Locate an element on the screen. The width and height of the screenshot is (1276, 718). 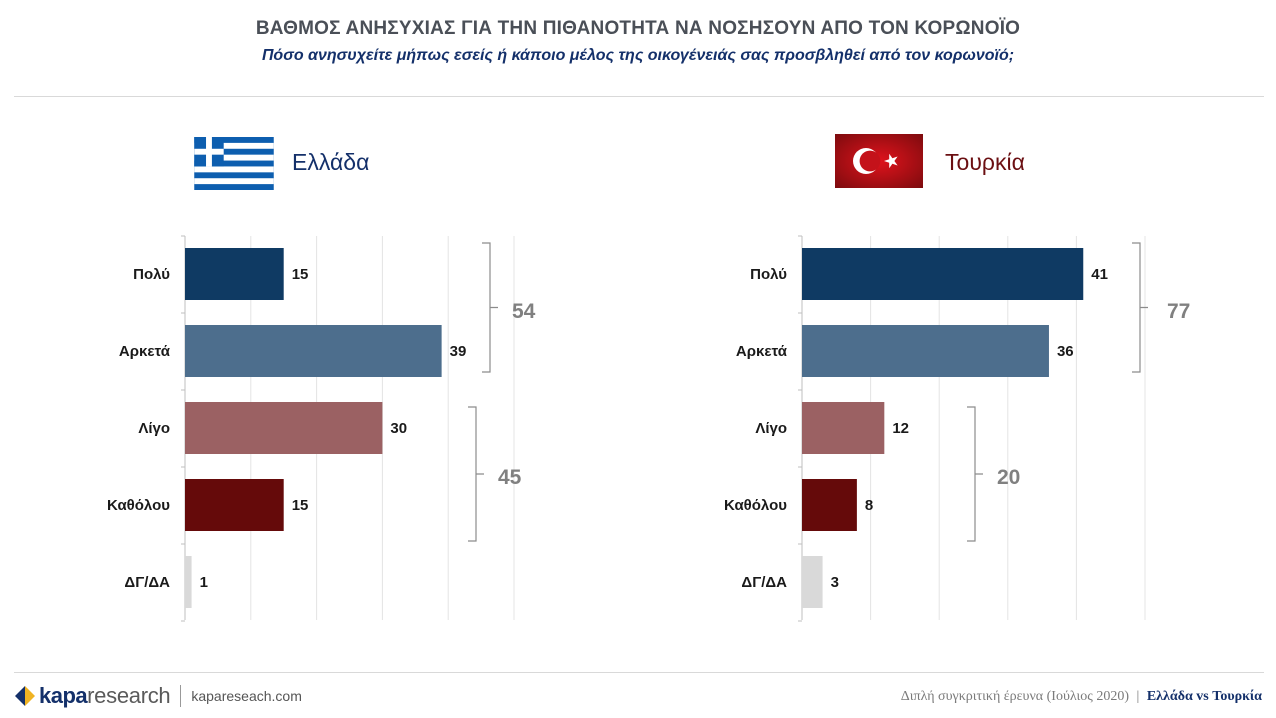
country-label-turkey: Τουρκία is located at coordinates (985, 162).